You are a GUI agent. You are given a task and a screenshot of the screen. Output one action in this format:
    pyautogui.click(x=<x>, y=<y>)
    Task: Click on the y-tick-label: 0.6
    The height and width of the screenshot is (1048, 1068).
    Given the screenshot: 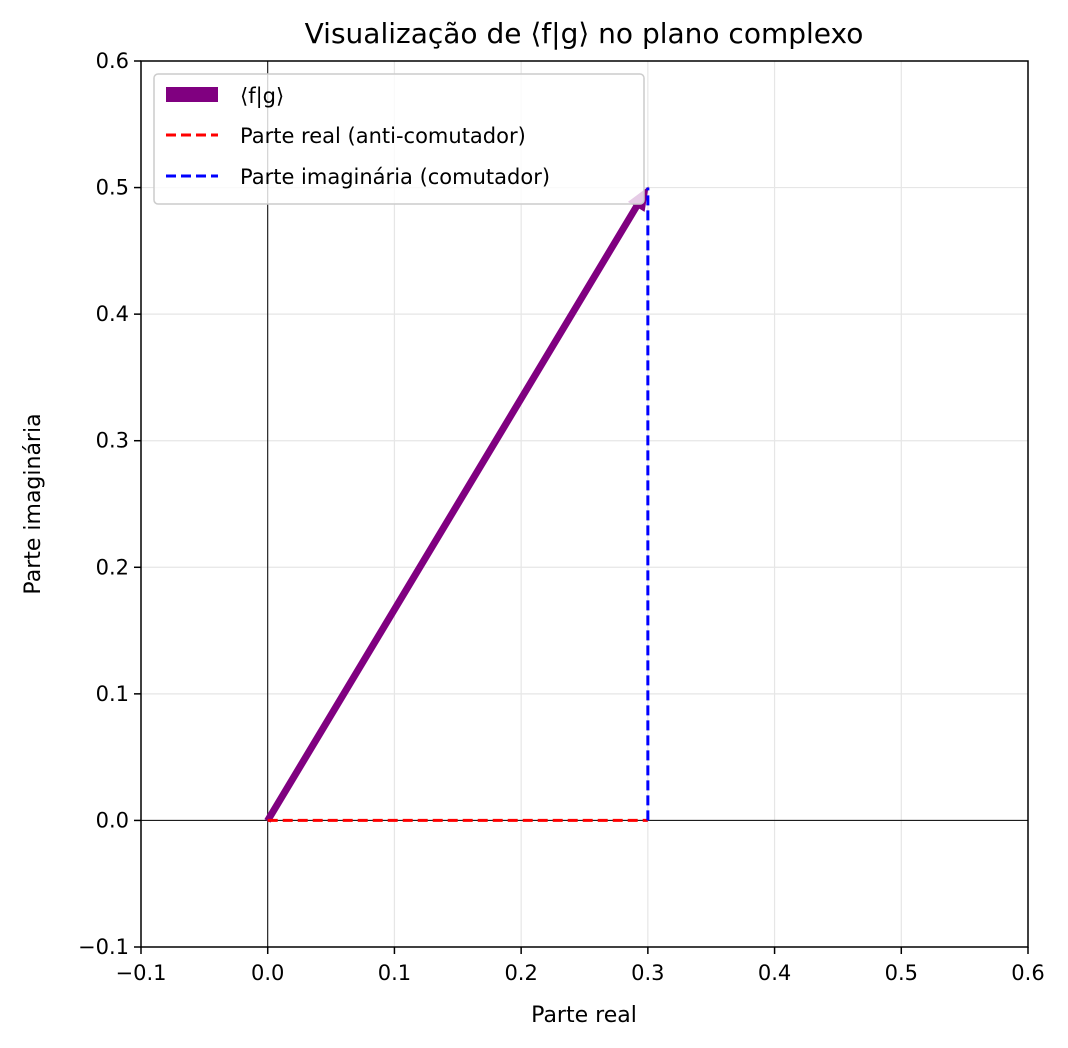 What is the action you would take?
    pyautogui.click(x=112, y=61)
    